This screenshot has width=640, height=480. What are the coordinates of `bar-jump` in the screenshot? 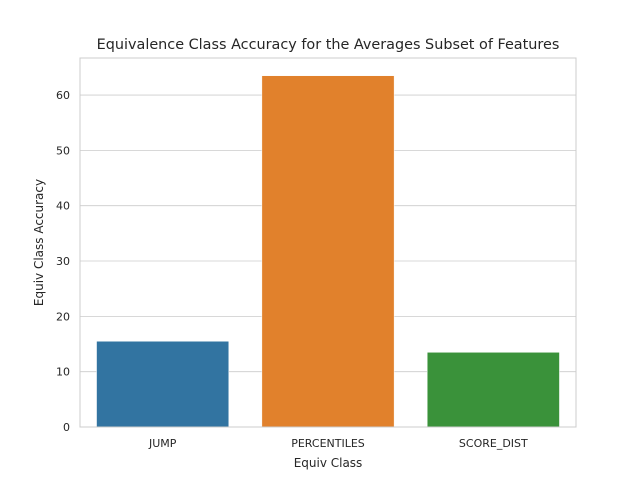 It's located at (163, 384).